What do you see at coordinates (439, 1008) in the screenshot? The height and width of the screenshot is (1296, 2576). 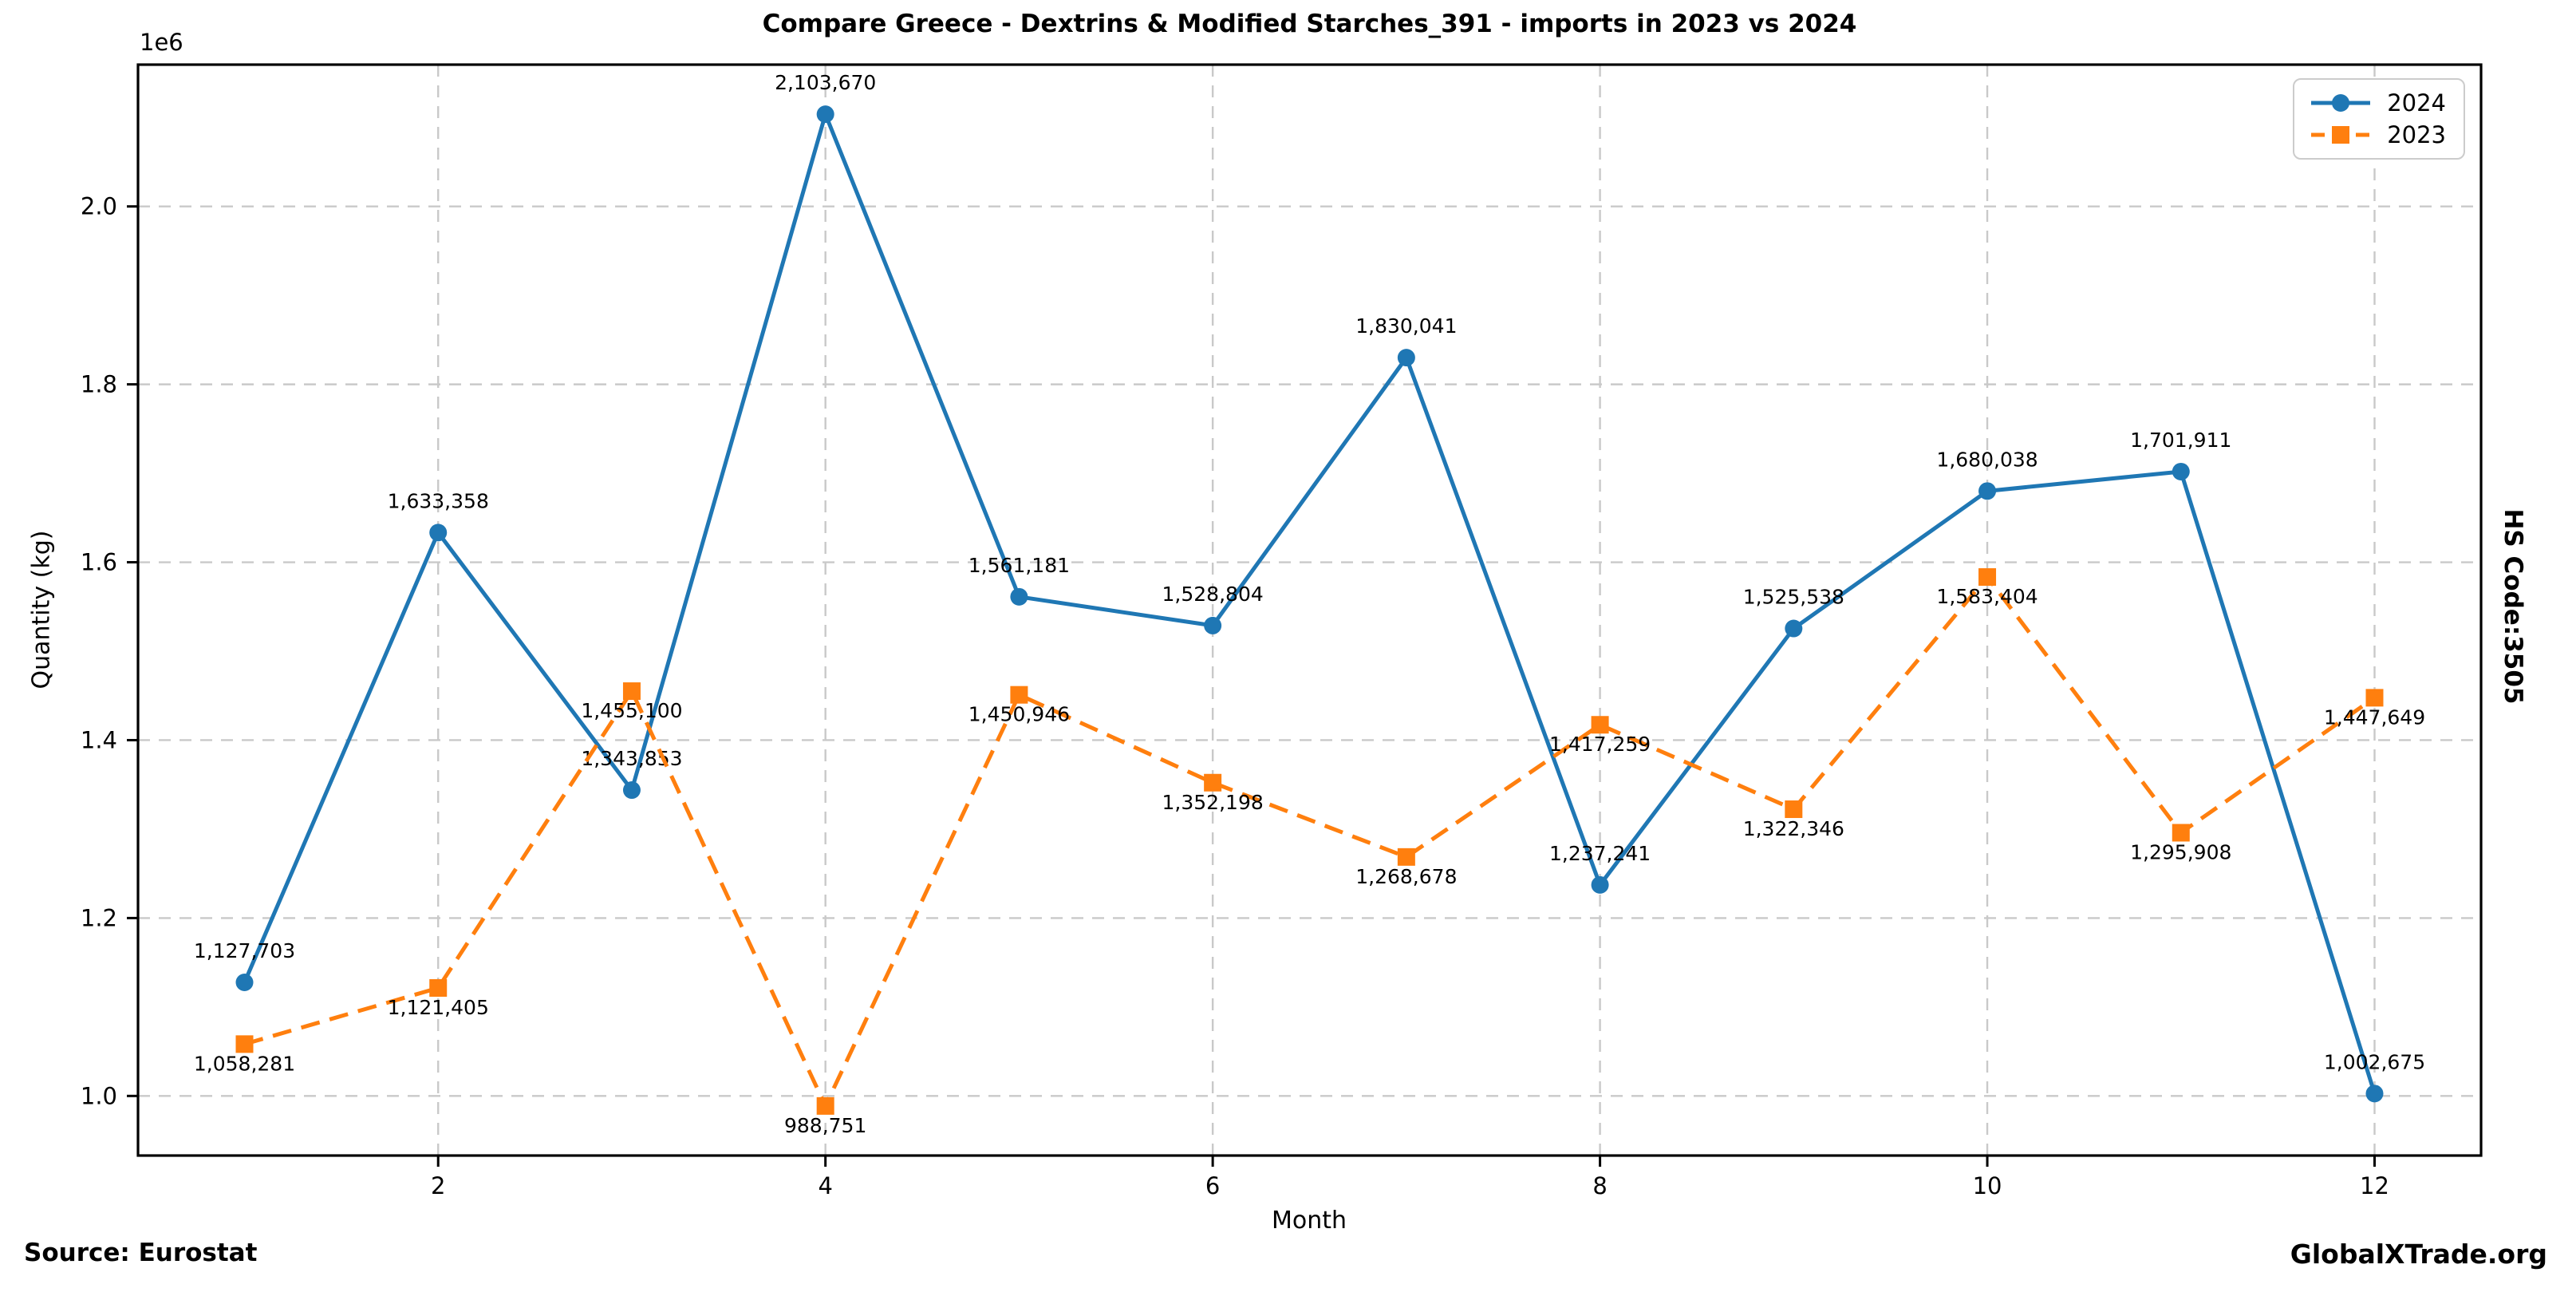 I see `point-label-2023: 1,121,405` at bounding box center [439, 1008].